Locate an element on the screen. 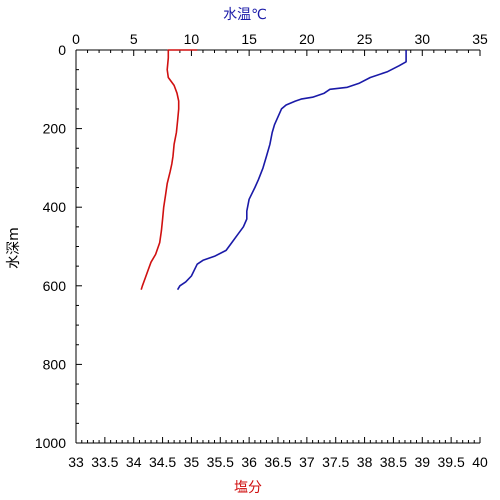 The height and width of the screenshot is (500, 500). bottom-tick-label: 33.5 is located at coordinates (104, 462).